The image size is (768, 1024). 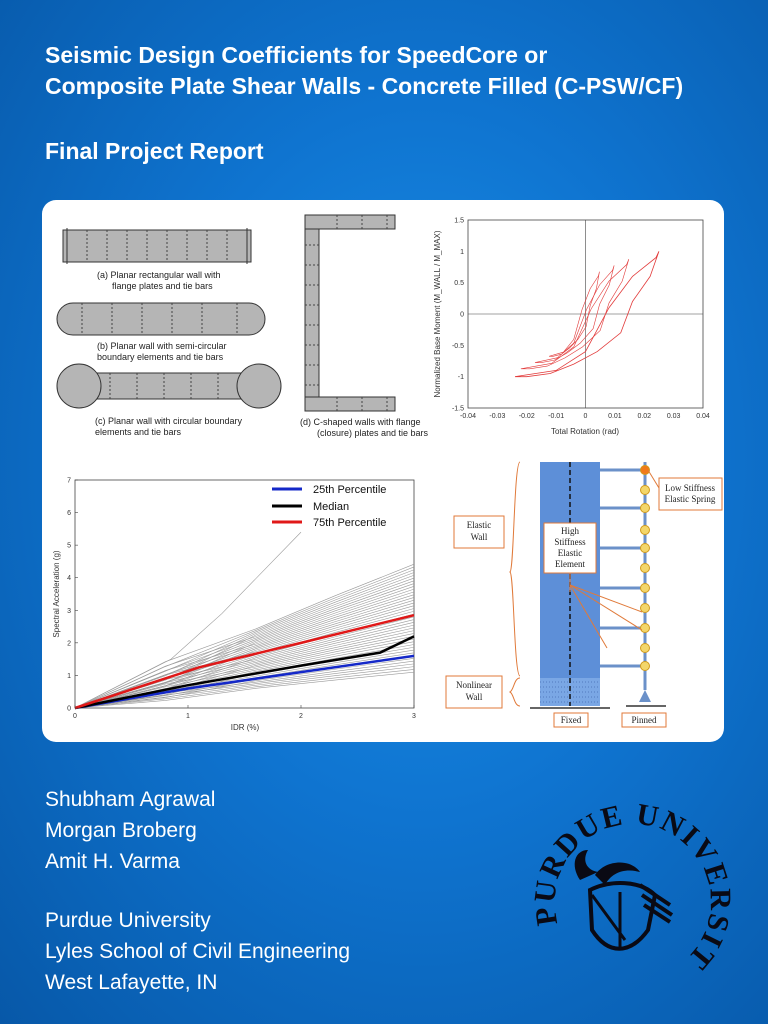 What do you see at coordinates (615, 416) in the screenshot?
I see `hysteresis-xtick: 0.01` at bounding box center [615, 416].